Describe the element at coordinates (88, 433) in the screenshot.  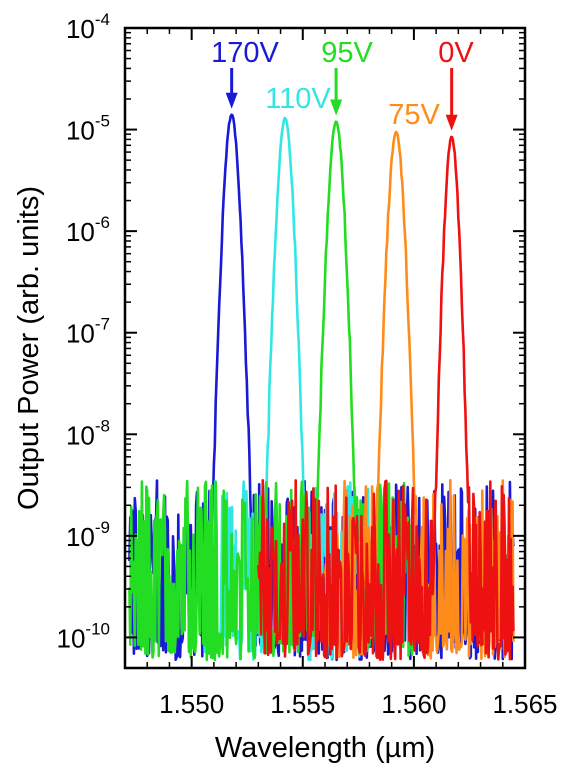
I see `y-tick-label: 10⁻⁸` at that location.